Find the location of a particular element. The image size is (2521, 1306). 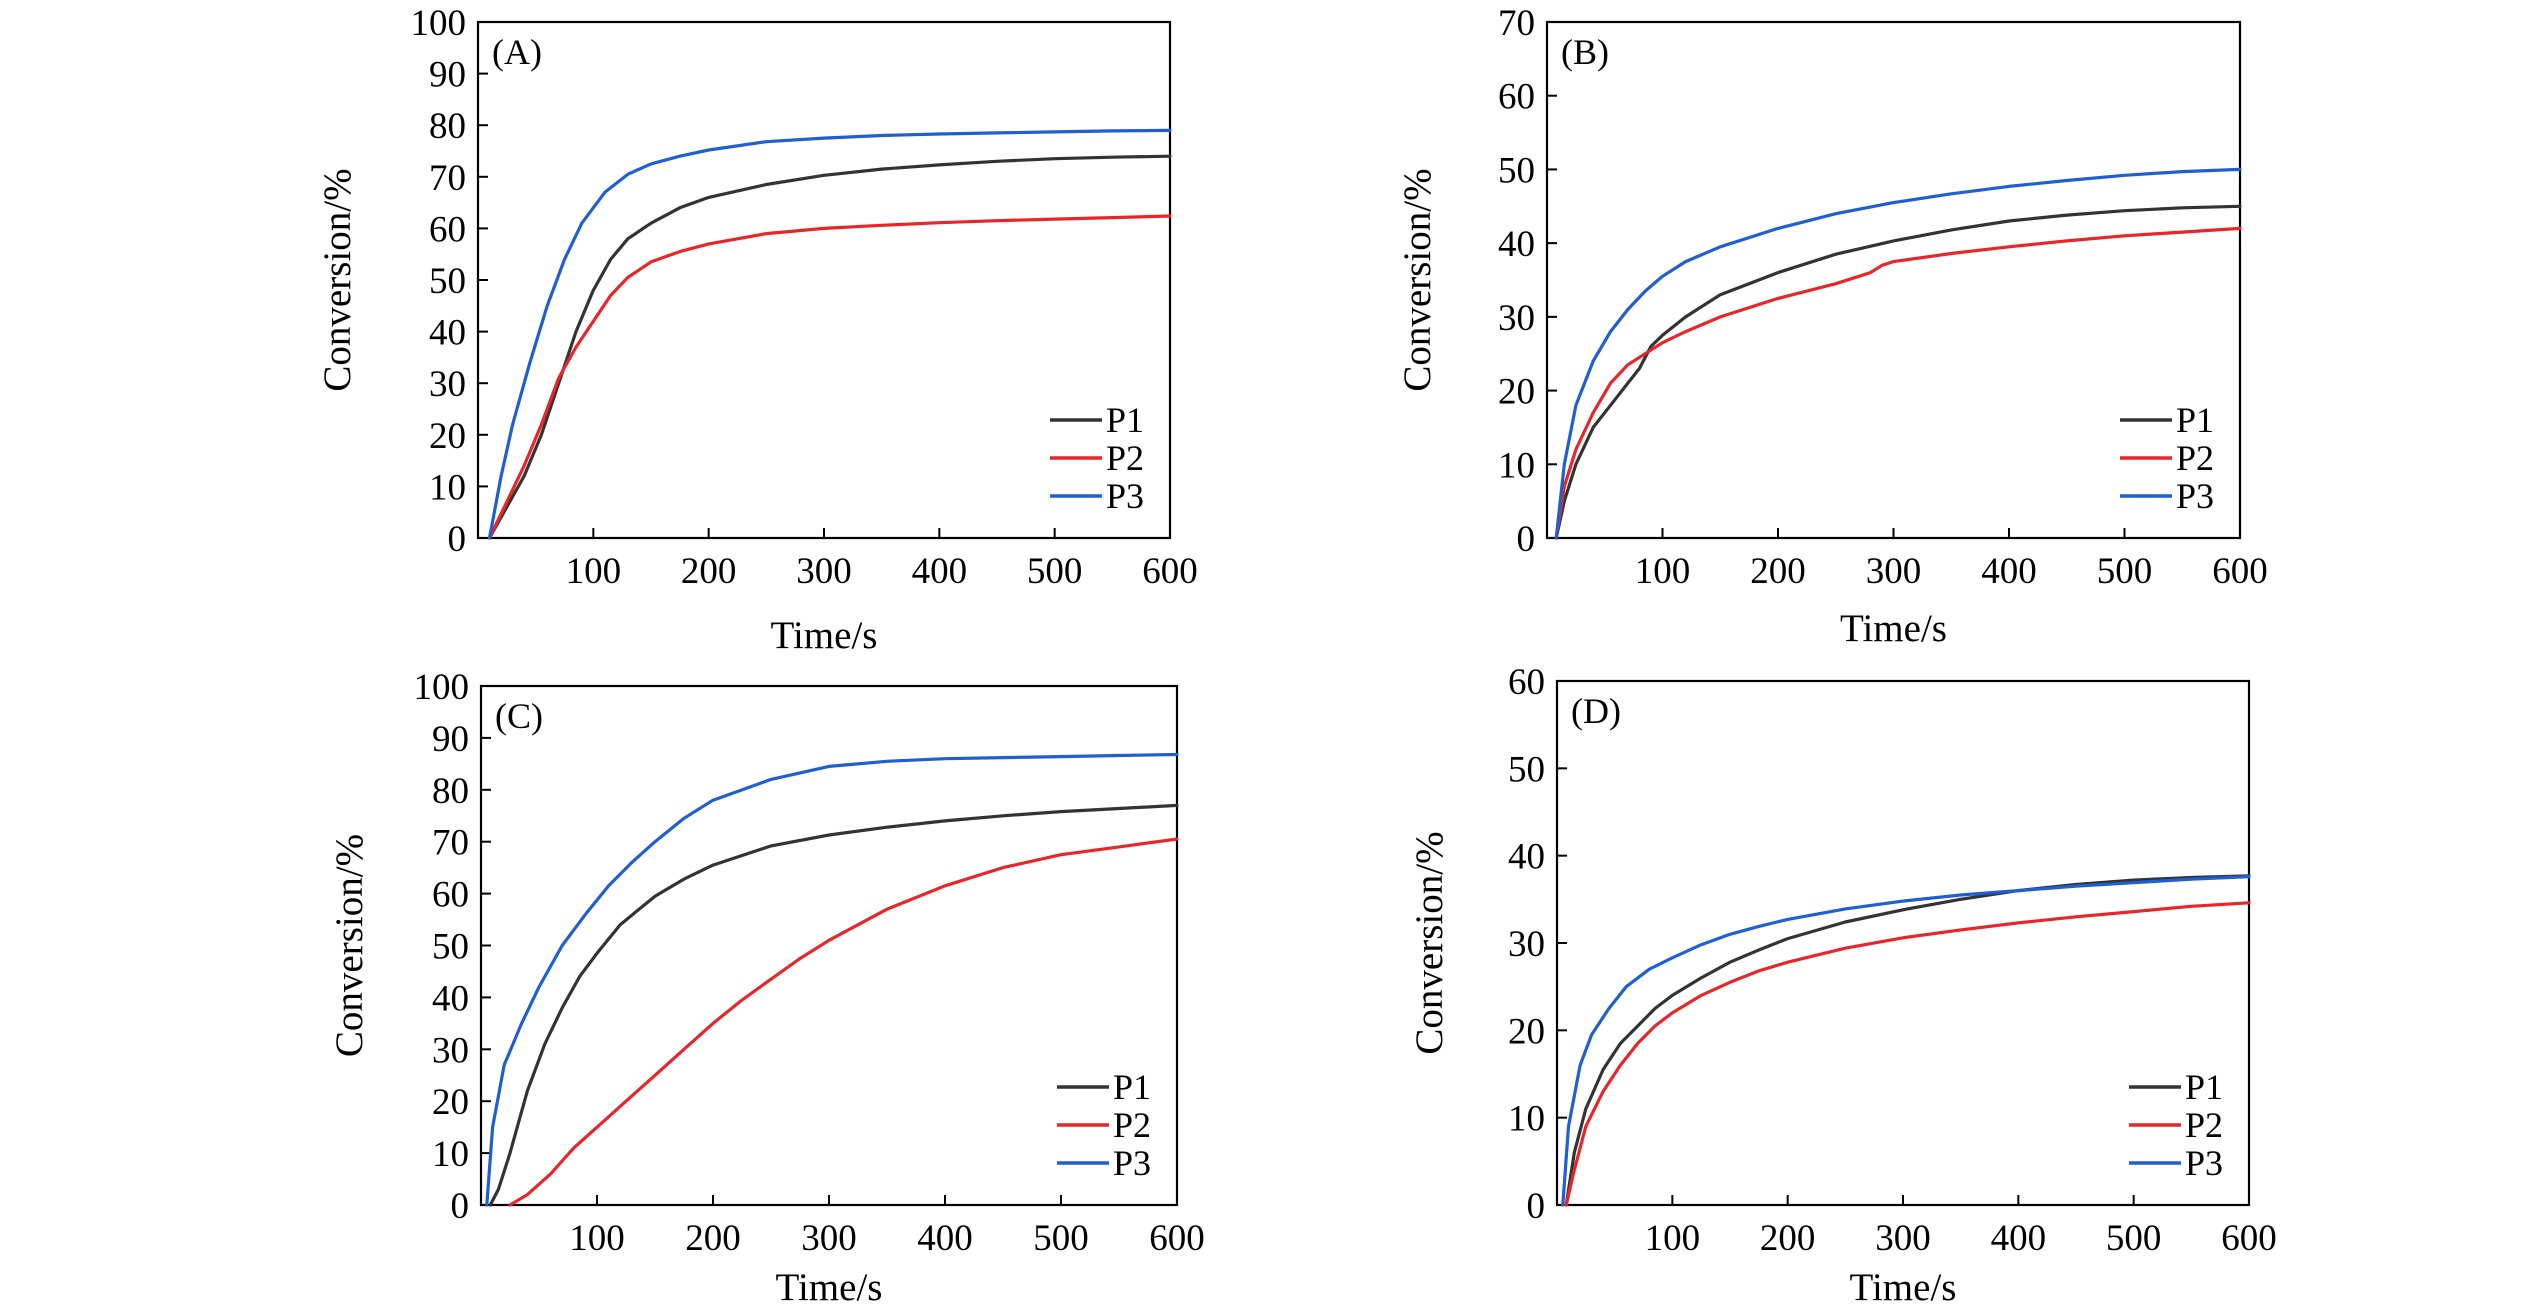

panel-label: (A) is located at coordinates (517, 52).